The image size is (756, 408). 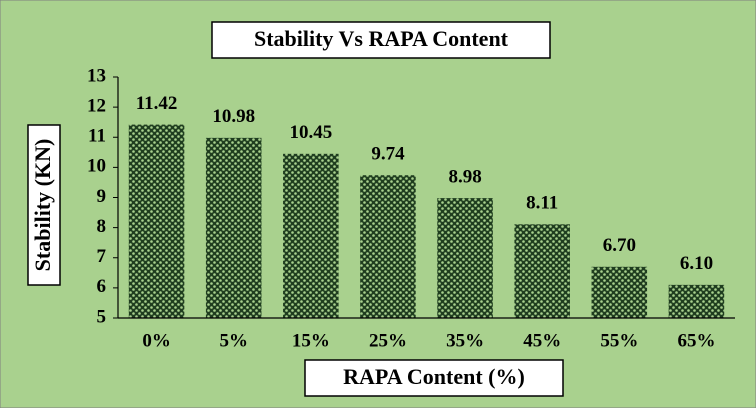 What do you see at coordinates (96, 166) in the screenshot?
I see `y-tick-label: 10` at bounding box center [96, 166].